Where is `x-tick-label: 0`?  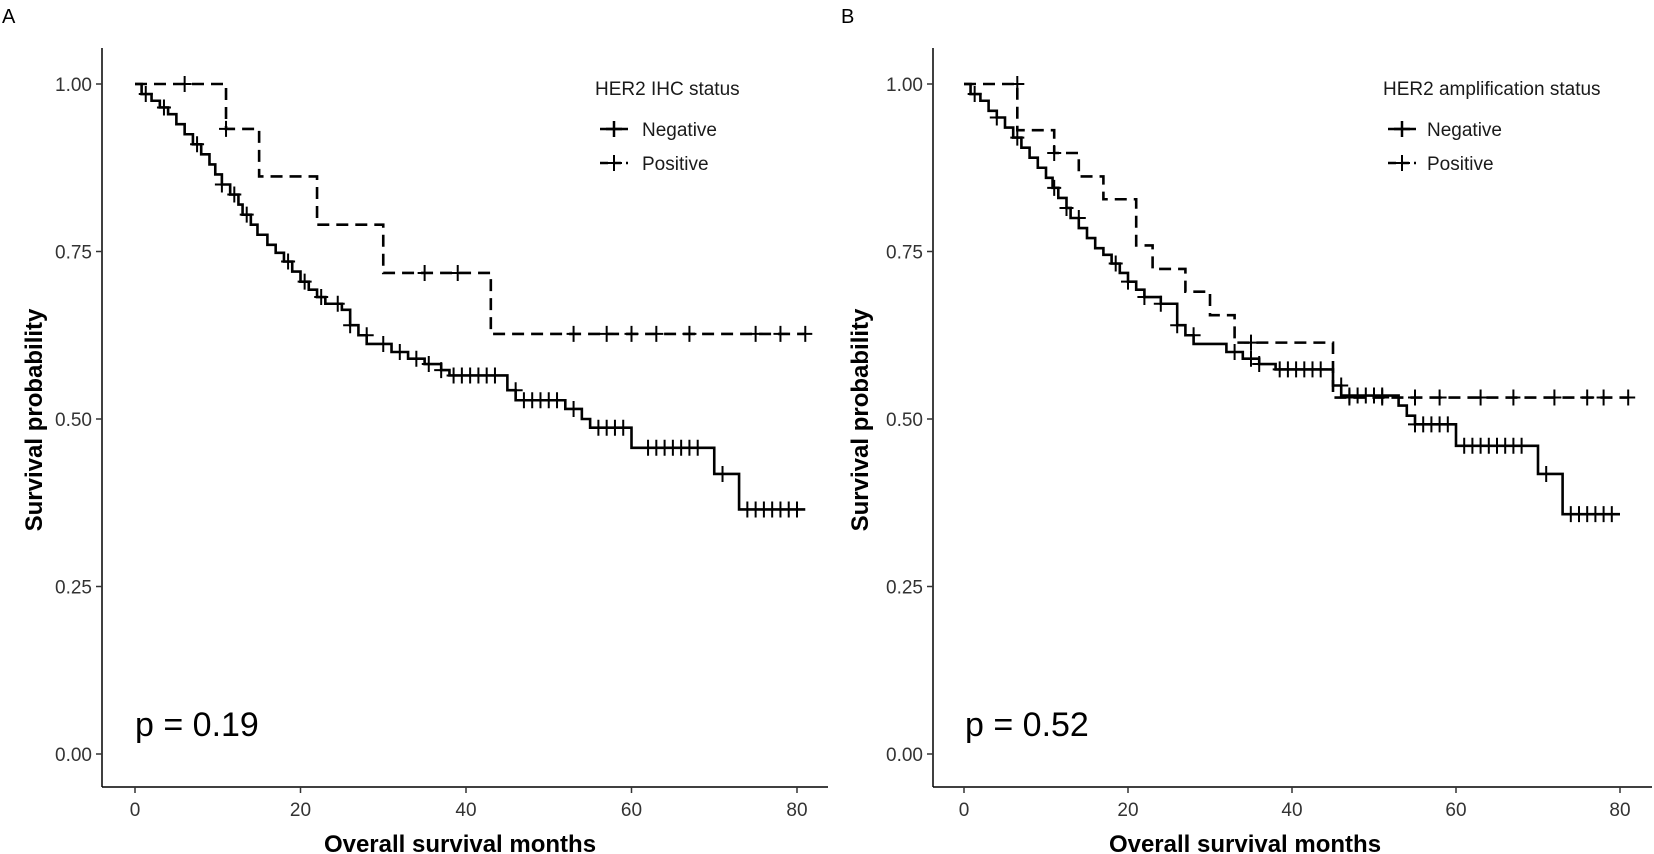 x-tick-label: 0 is located at coordinates (135, 810).